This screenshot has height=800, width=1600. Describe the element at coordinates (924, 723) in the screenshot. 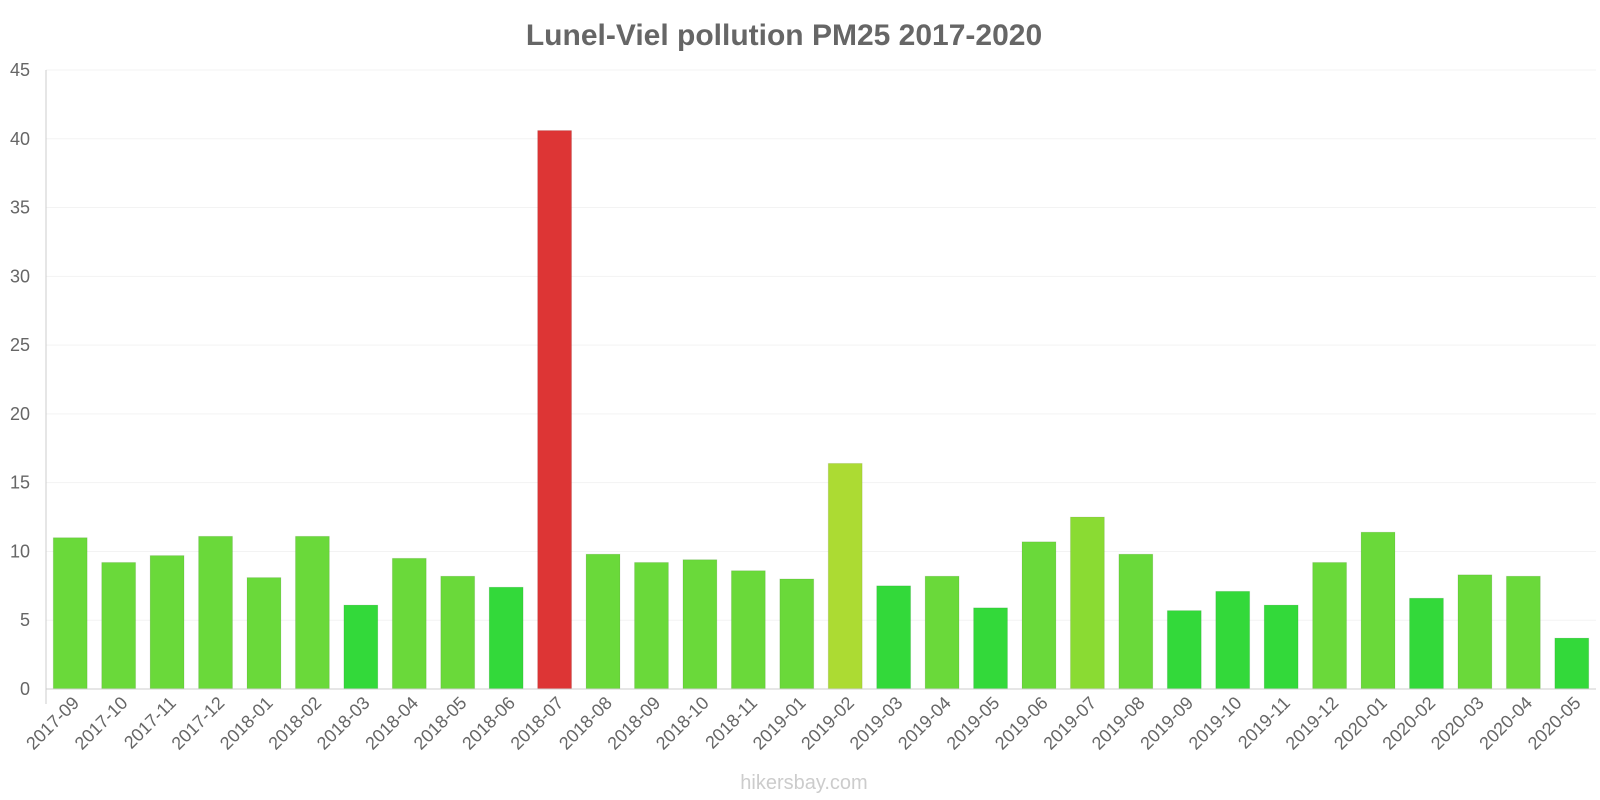

I see `x-tick-label: 2019-04` at that location.